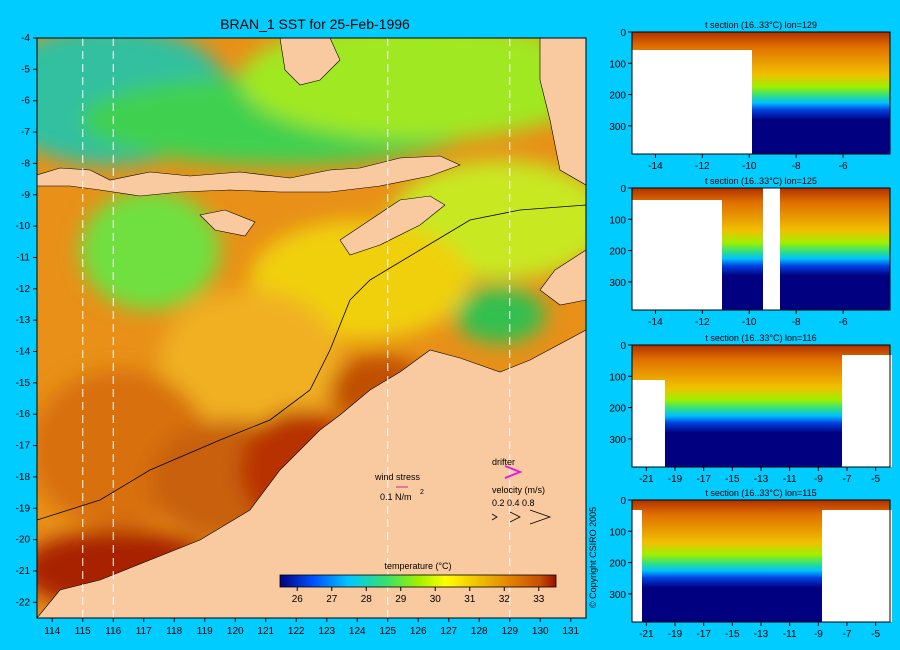  I want to click on lat-tick-label: -17, so click(23, 446).